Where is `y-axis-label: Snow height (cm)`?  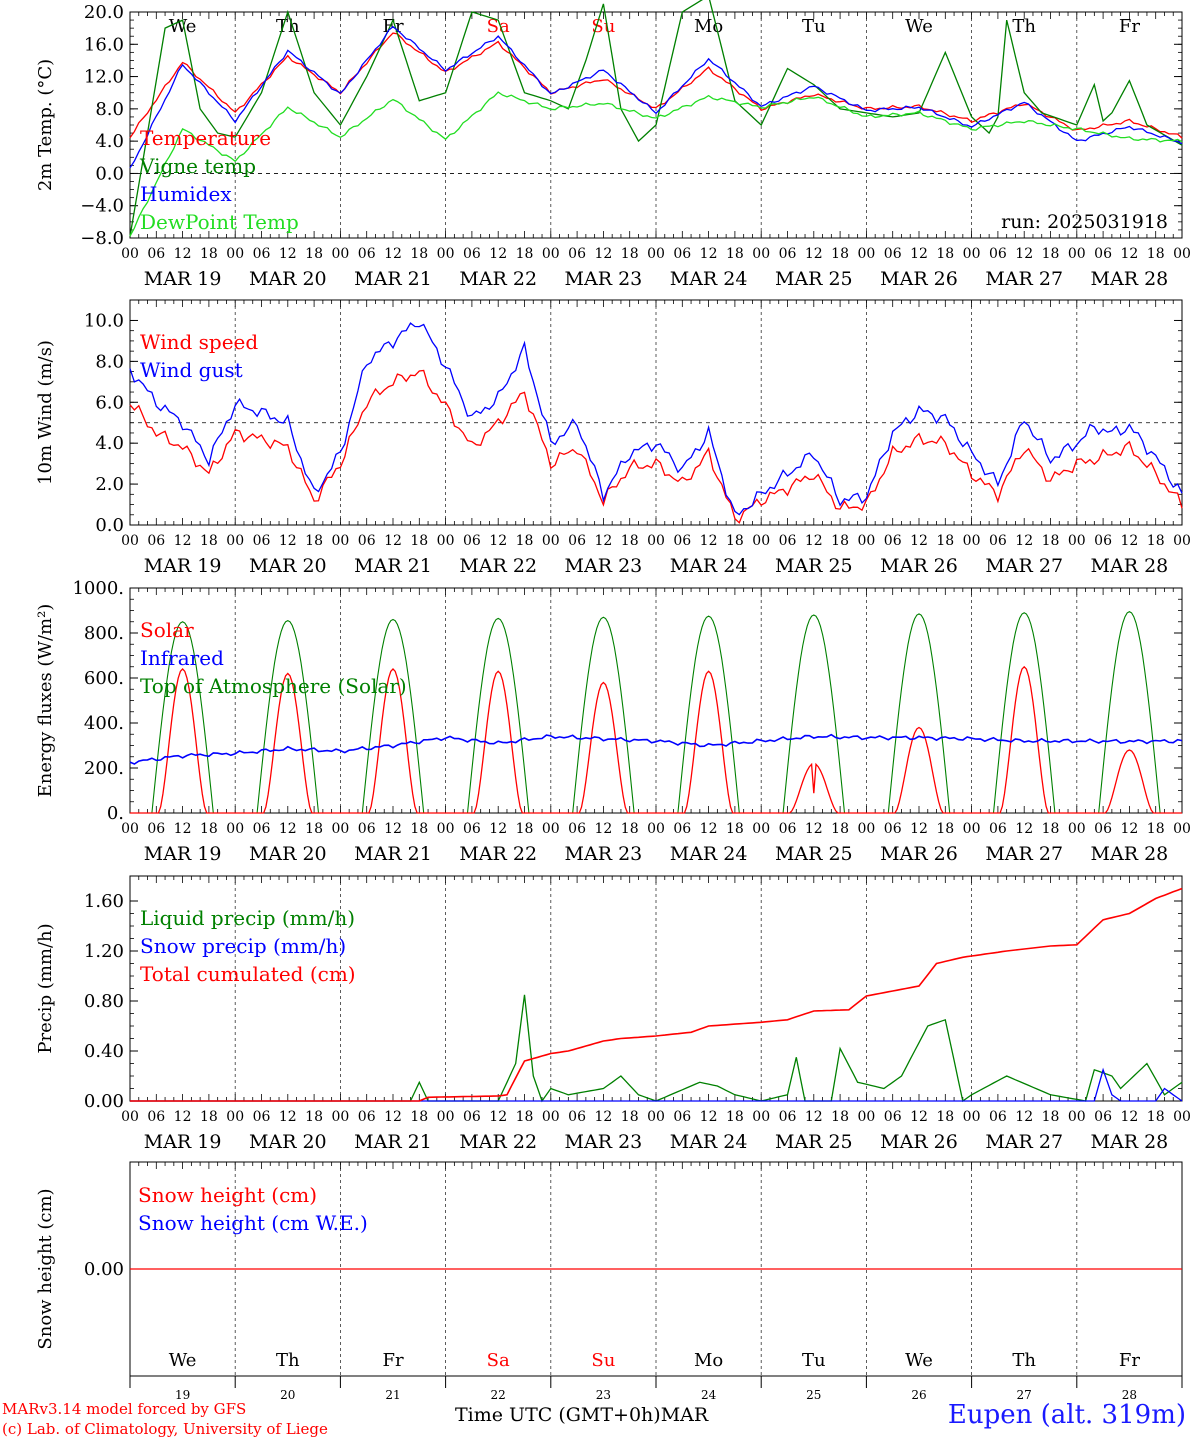 y-axis-label: Snow height (cm) is located at coordinates (45, 1268).